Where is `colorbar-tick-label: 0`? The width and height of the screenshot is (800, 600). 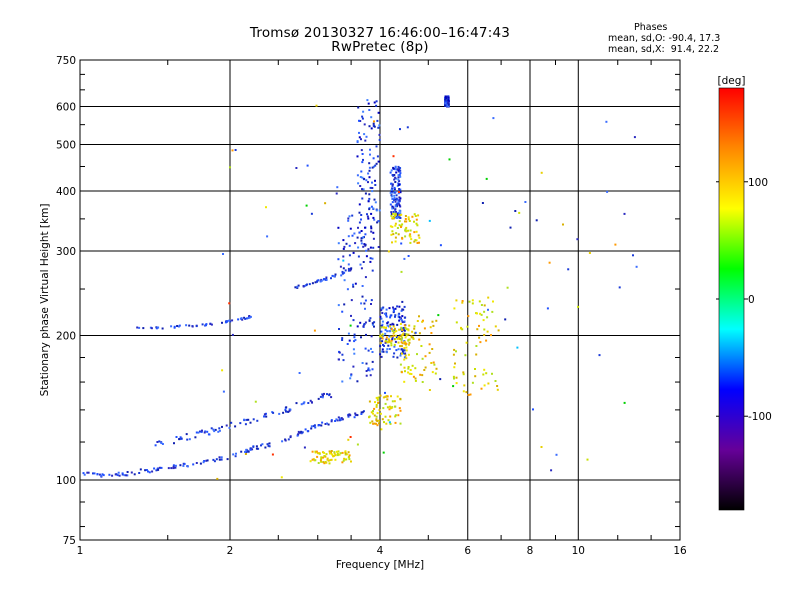
colorbar-tick-label: 0 is located at coordinates (751, 300).